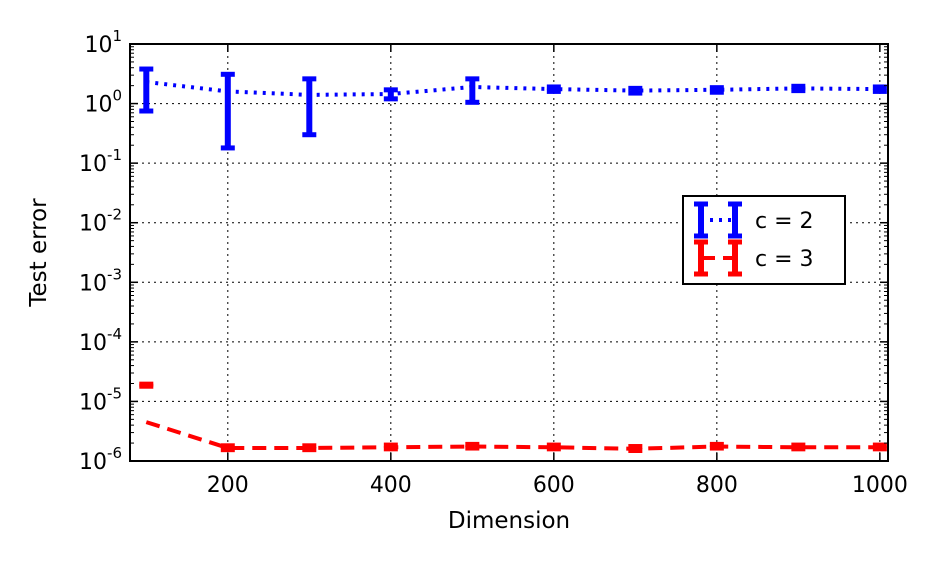 This screenshot has height=561, width=934. Describe the element at coordinates (39, 253) in the screenshot. I see `y-axis-title: Test error` at that location.